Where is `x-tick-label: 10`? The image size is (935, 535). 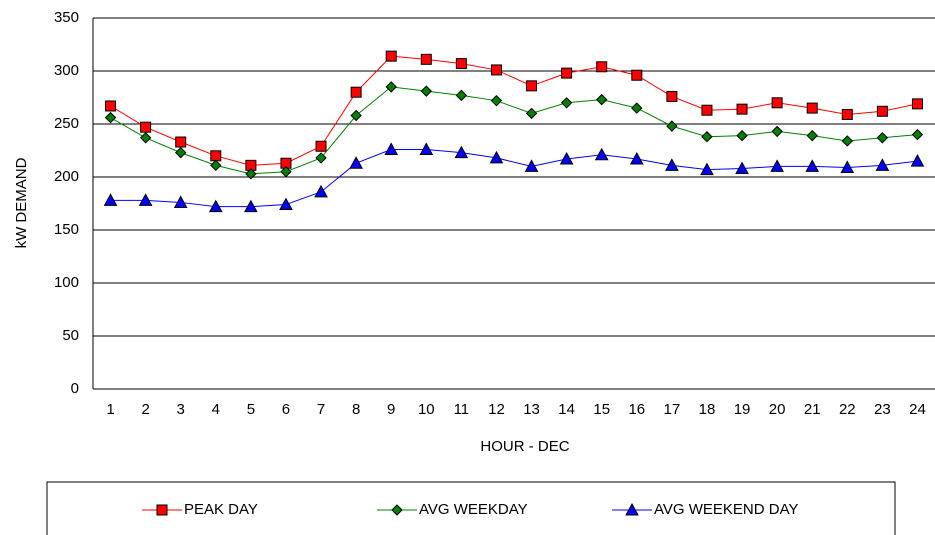
x-tick-label: 10 is located at coordinates (426, 409).